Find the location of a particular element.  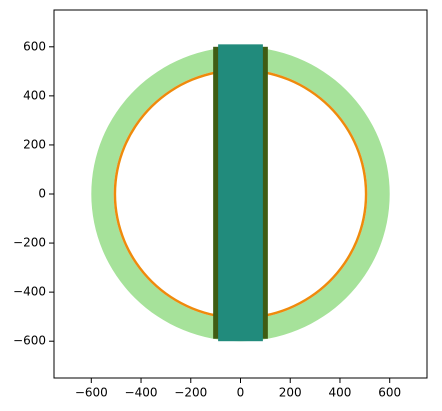

slab is located at coordinates (240, 193).